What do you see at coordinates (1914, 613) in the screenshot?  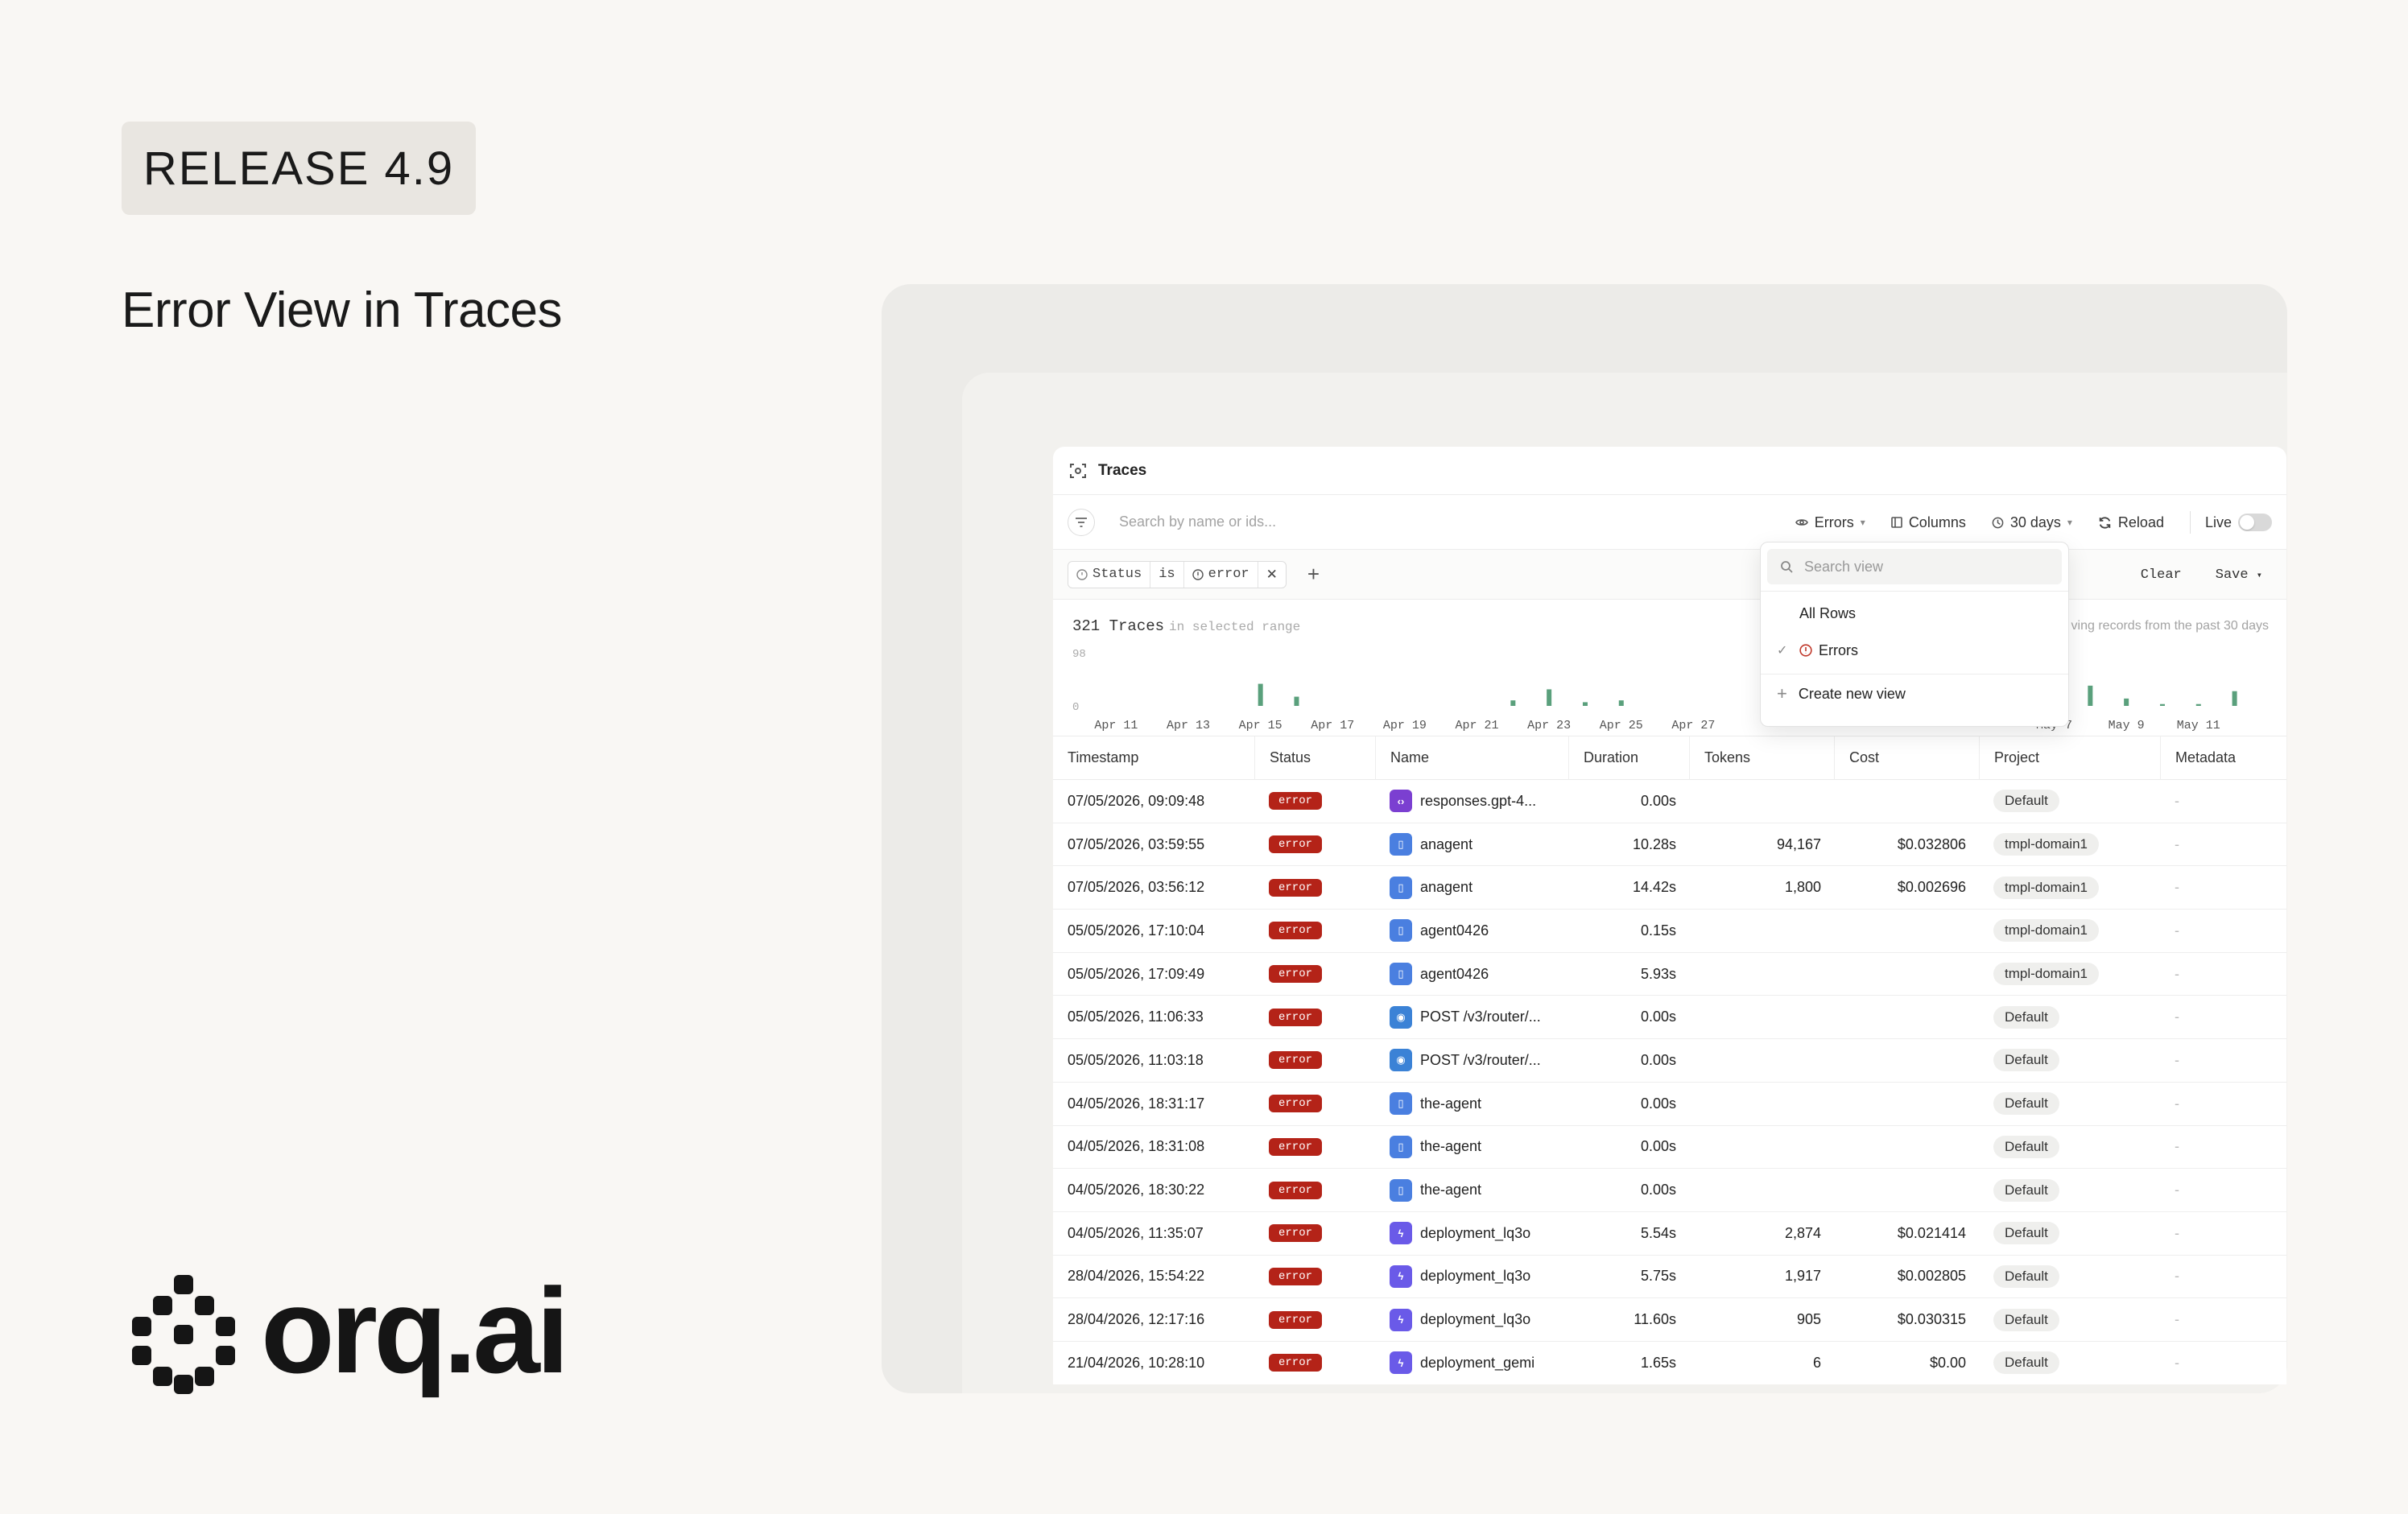 I see `view-option-all-rows: All Rows` at bounding box center [1914, 613].